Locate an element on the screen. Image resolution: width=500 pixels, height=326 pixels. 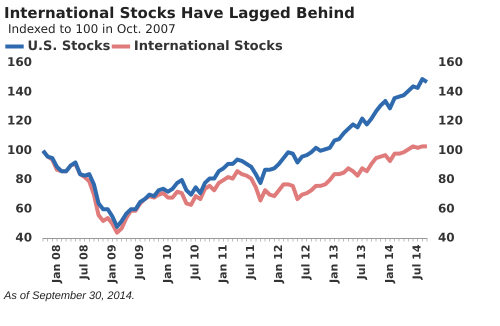
x-tick-label: Jul 09 is located at coordinates (139, 262).